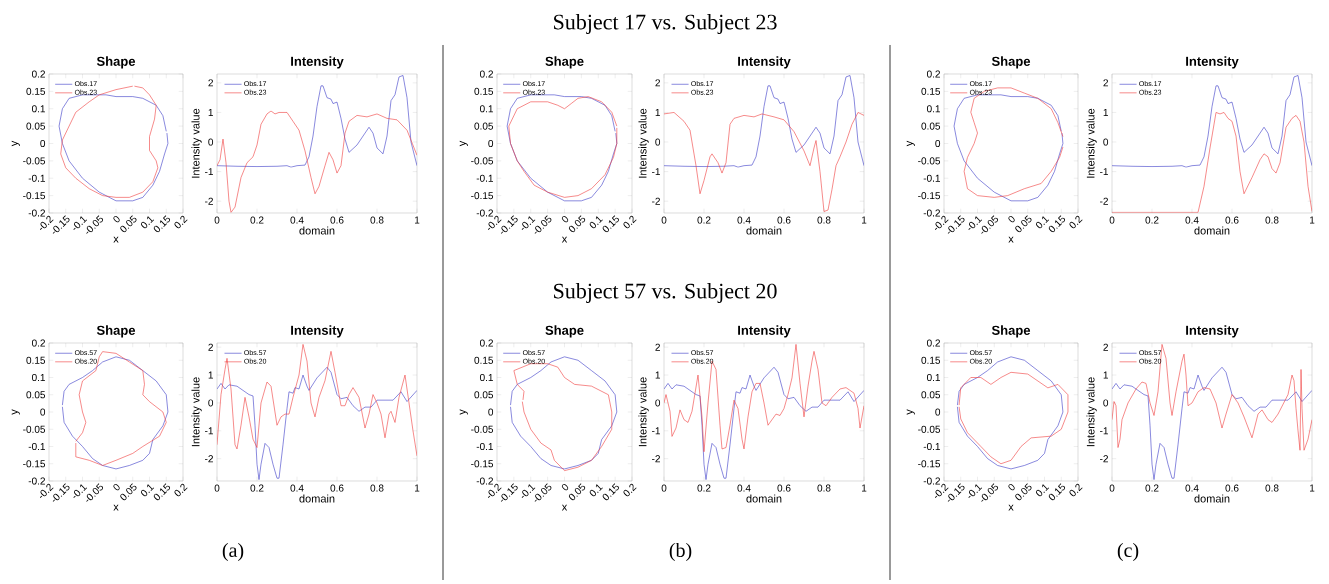 Image resolution: width=1329 pixels, height=584 pixels. I want to click on y-tick-label: 0.15, so click(36, 91).